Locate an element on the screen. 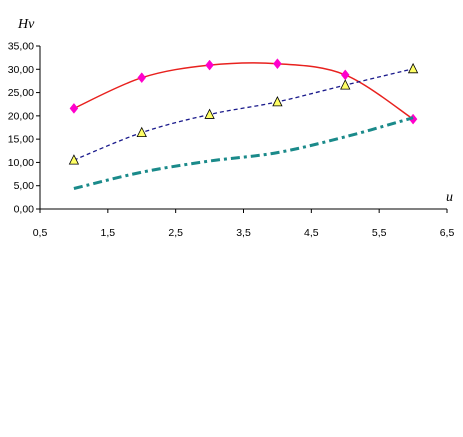 The width and height of the screenshot is (463, 437). x-tick-label: 1,5 is located at coordinates (108, 233).